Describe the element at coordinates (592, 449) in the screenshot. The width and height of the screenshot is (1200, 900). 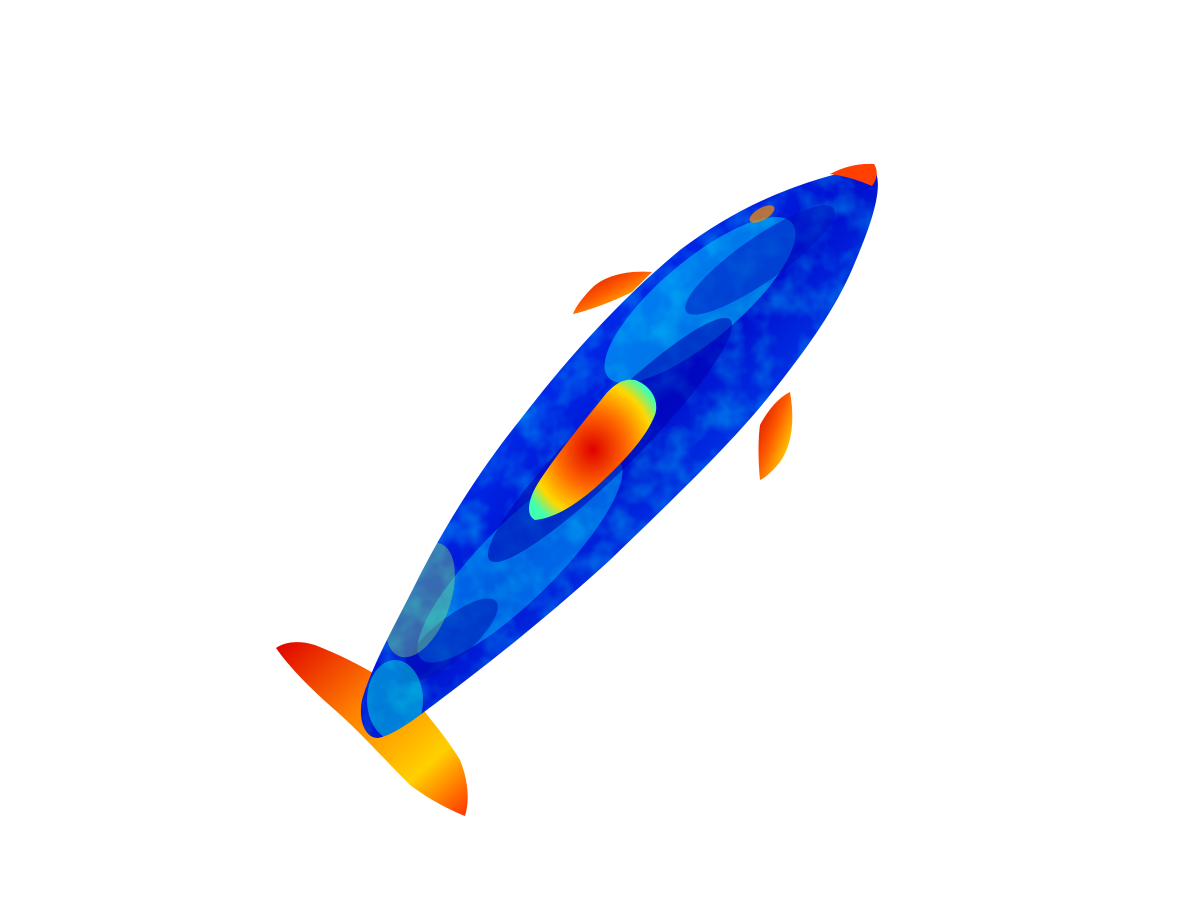
I see `belly-patch` at that location.